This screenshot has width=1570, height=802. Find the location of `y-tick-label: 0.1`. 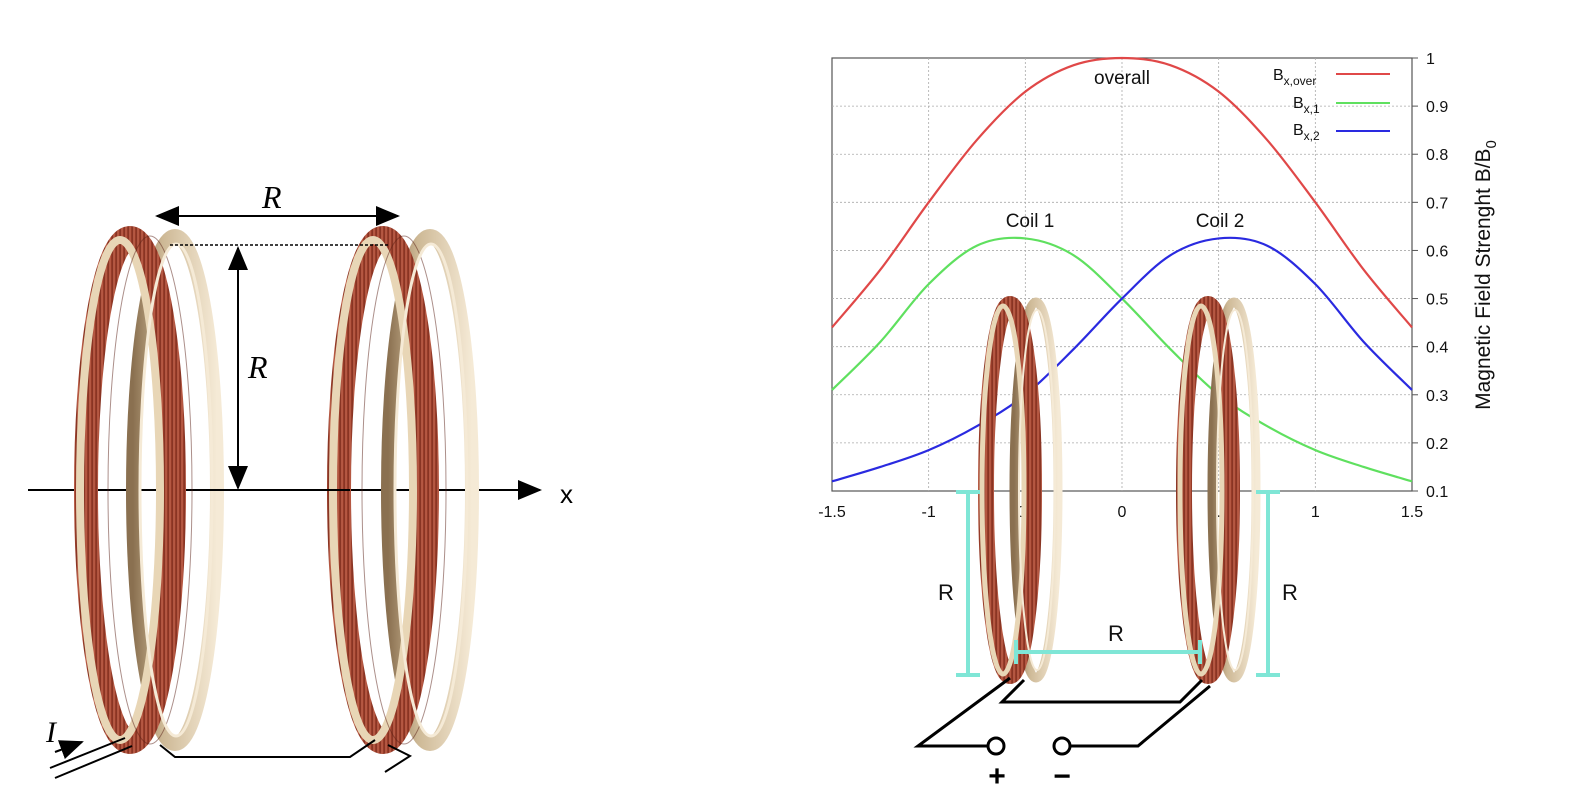

y-tick-label: 0.1 is located at coordinates (1437, 492).